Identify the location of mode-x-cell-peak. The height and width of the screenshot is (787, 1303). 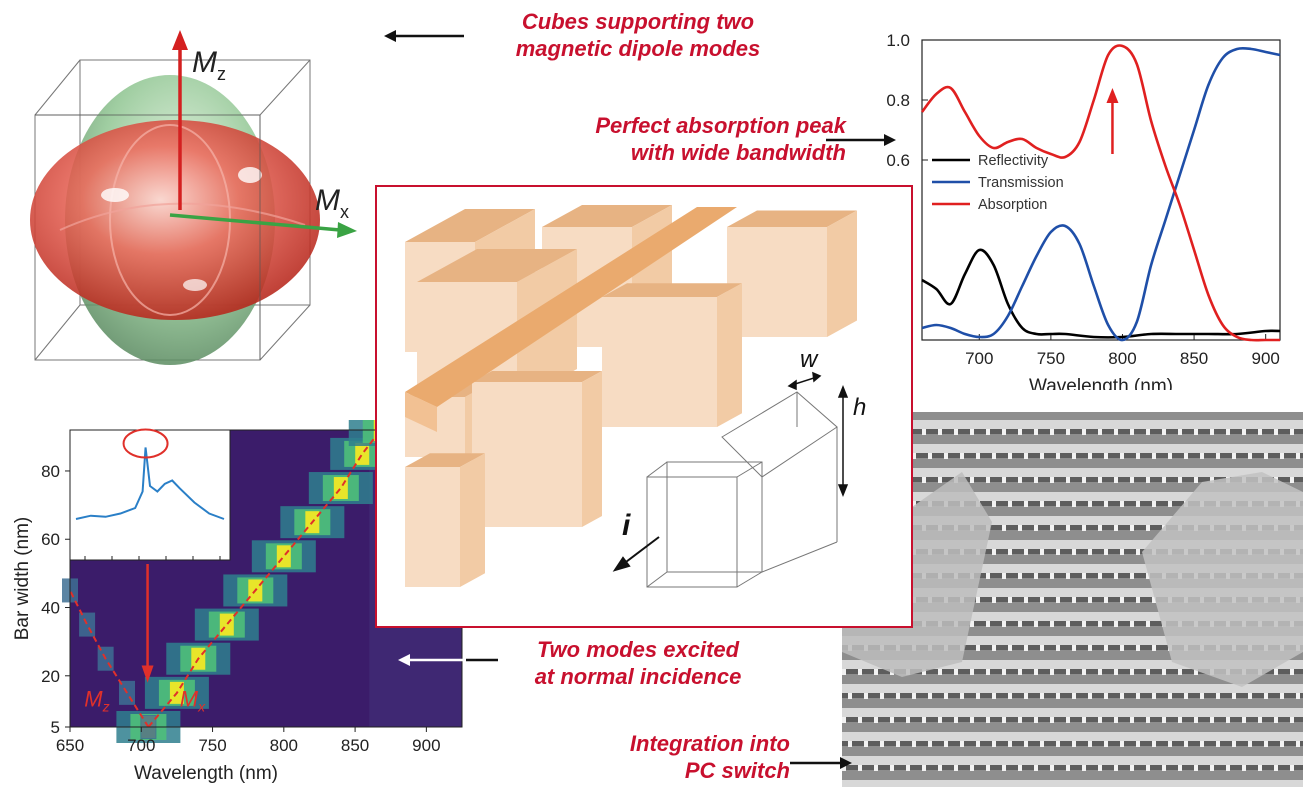
(362, 453).